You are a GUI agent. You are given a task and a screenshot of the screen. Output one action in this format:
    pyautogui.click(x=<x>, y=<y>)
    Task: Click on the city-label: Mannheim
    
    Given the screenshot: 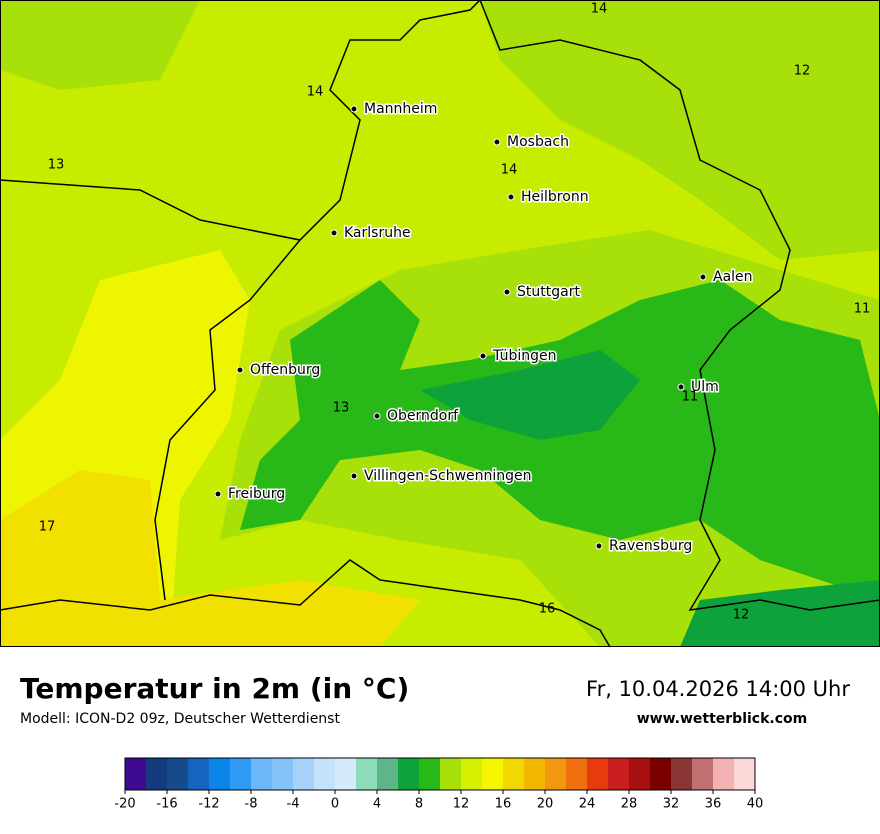 What is the action you would take?
    pyautogui.click(x=400, y=109)
    